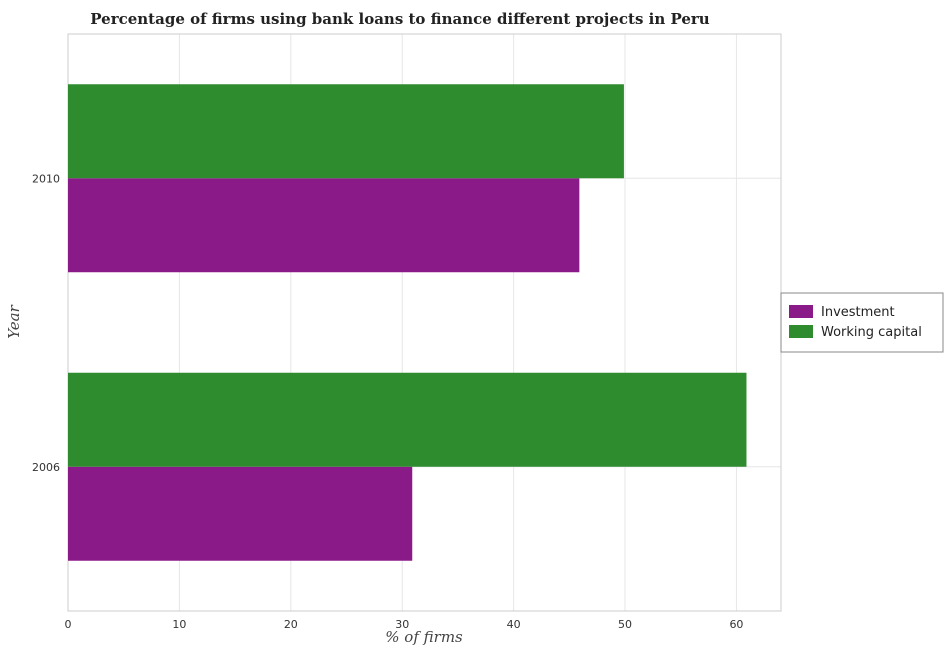 This screenshot has width=946, height=650. What do you see at coordinates (68, 624) in the screenshot?
I see `x-tick-label: 0` at bounding box center [68, 624].